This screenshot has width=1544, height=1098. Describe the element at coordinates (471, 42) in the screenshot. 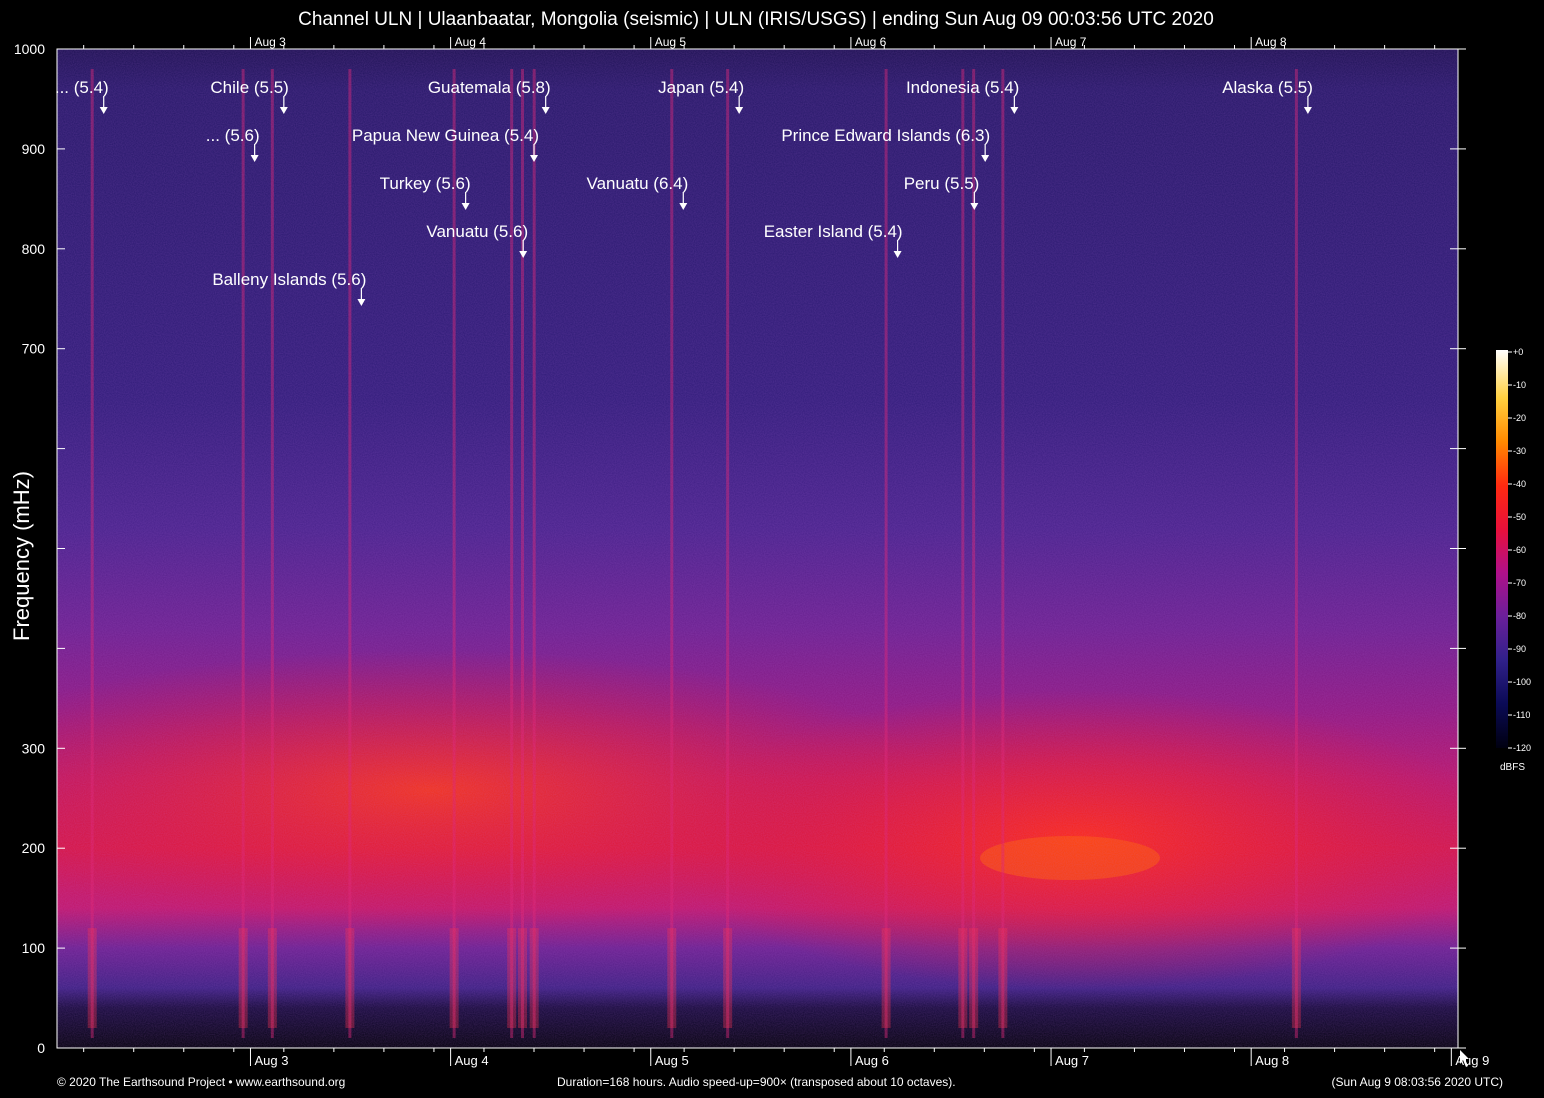

I see `x-tick-label-top: Aug 4` at that location.